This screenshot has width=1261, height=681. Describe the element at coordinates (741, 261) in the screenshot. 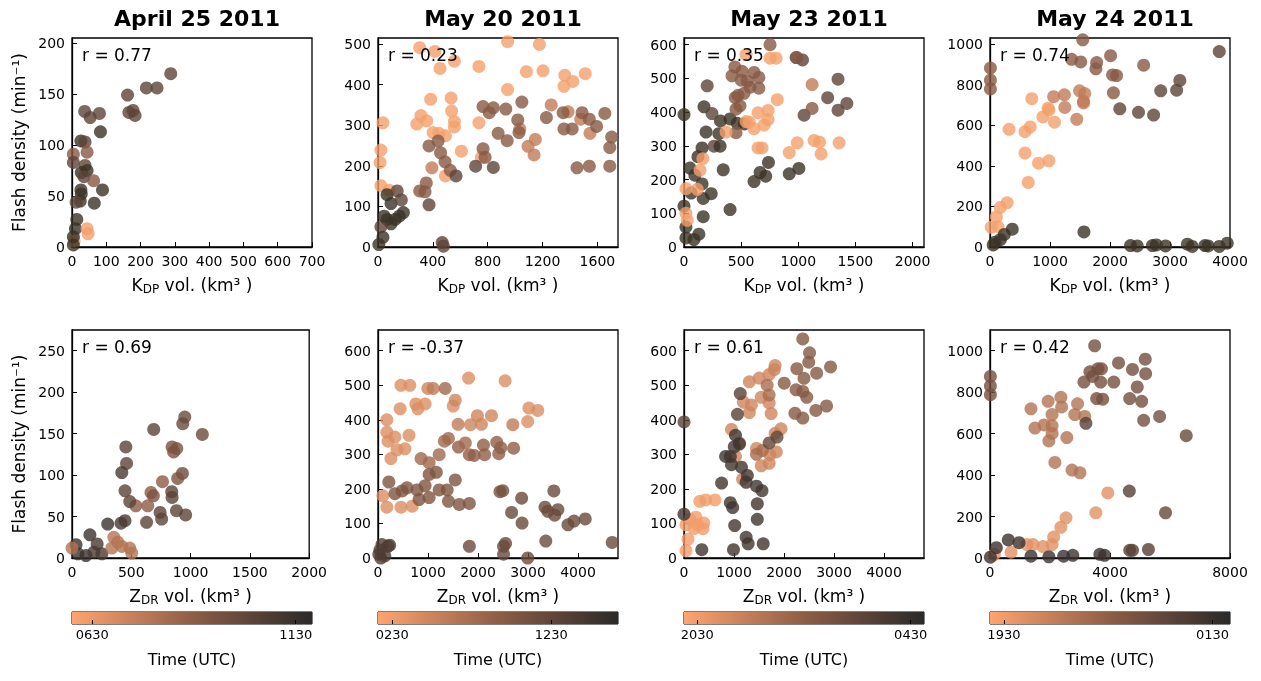

I see `x-tick-label: 500` at that location.